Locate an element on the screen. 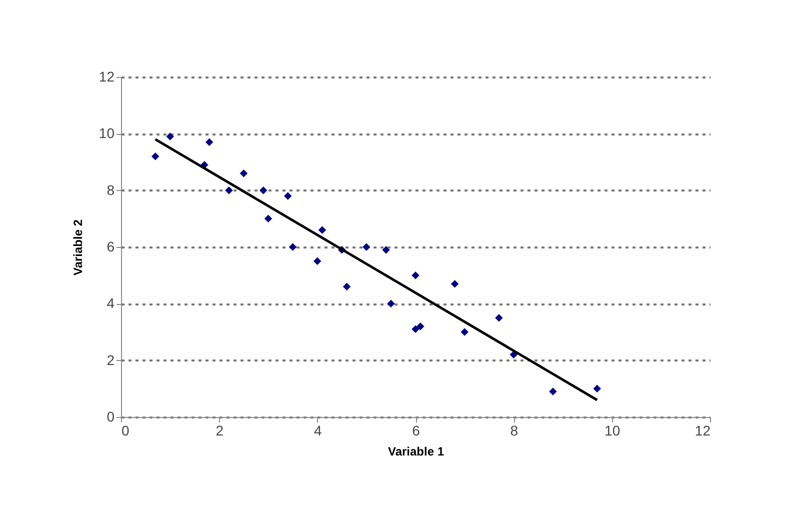 The image size is (785, 531). x-tick-label: 4 is located at coordinates (318, 430).